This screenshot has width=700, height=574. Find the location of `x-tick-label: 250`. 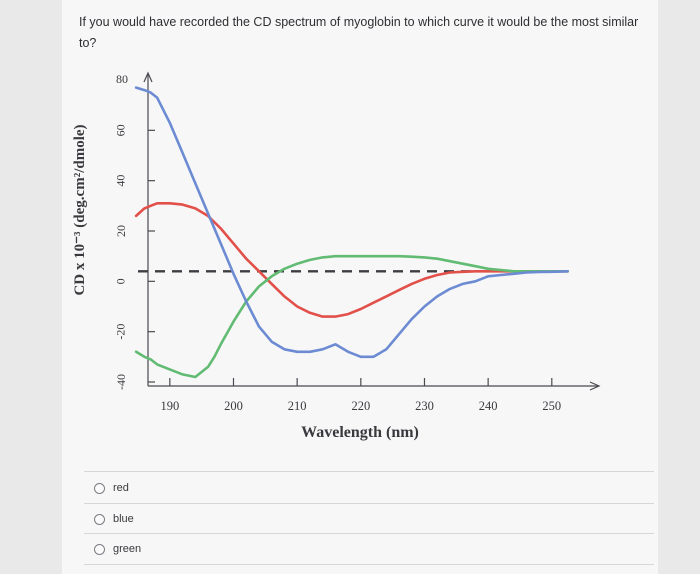

x-tick-label: 250 is located at coordinates (551, 406).